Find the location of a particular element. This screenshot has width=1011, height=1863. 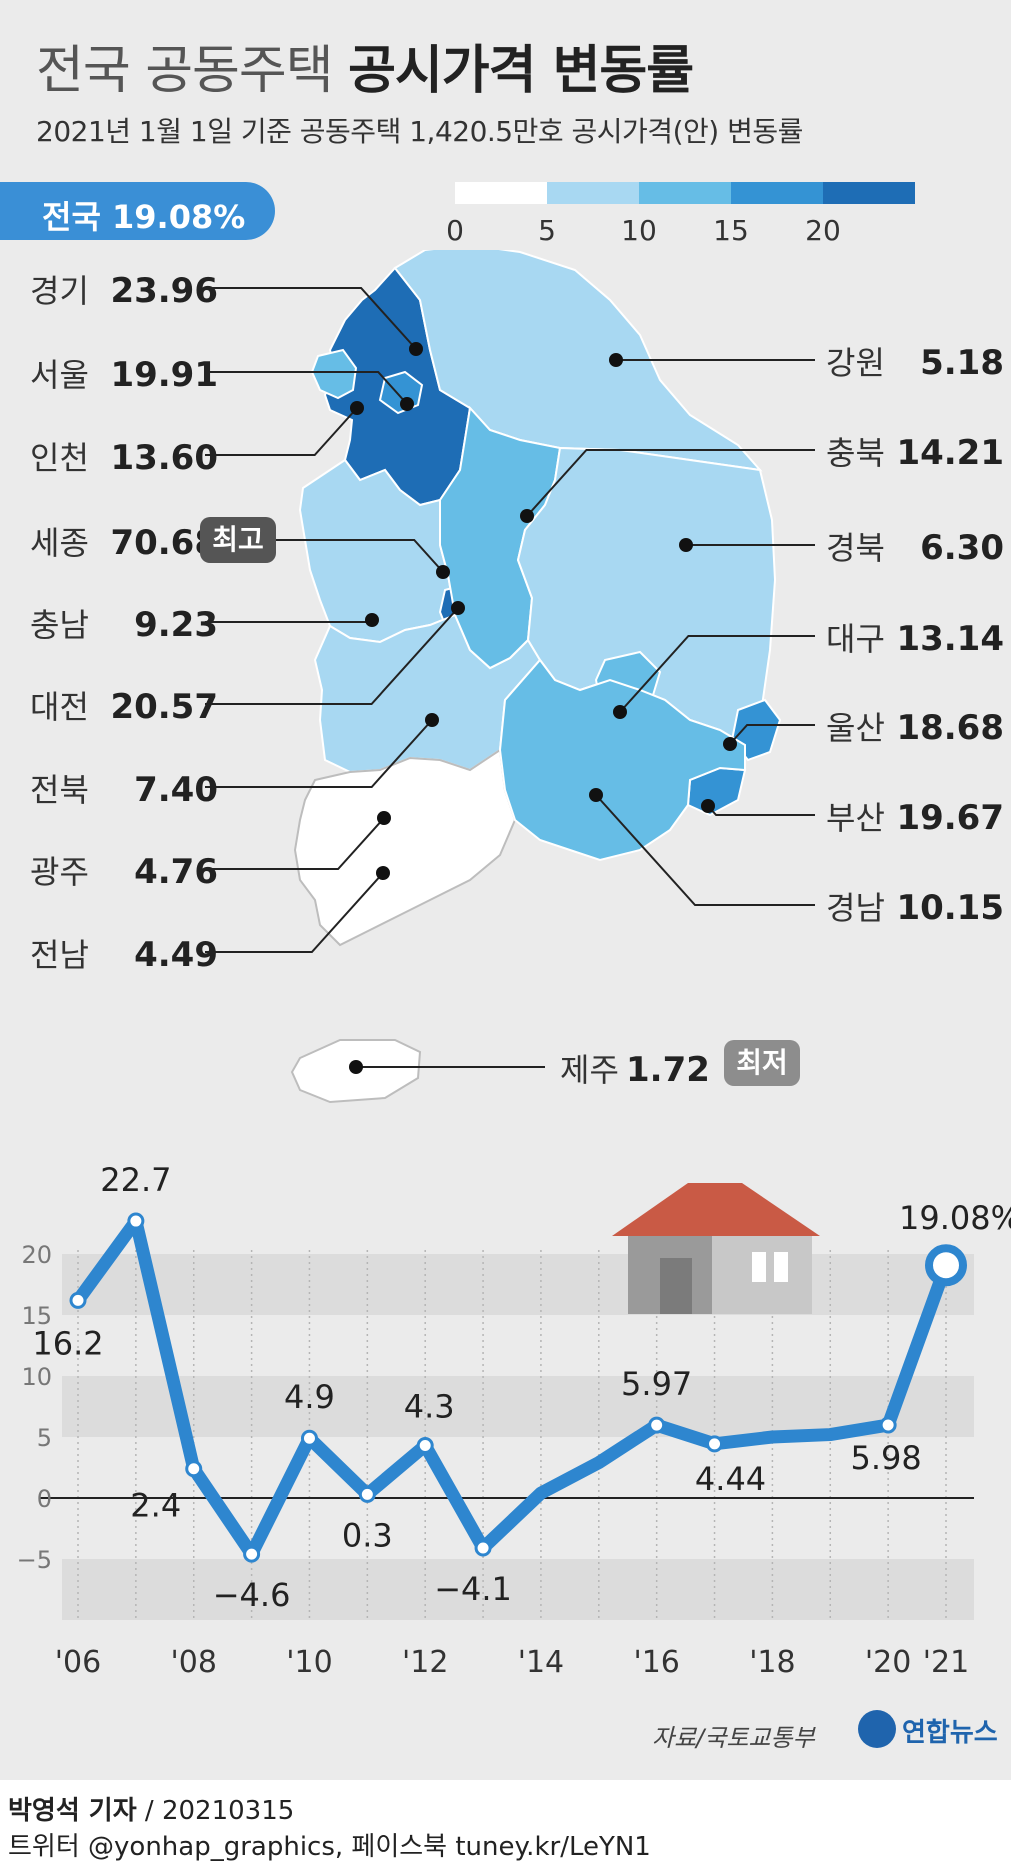

region-value: 18.68 is located at coordinates (950, 728).